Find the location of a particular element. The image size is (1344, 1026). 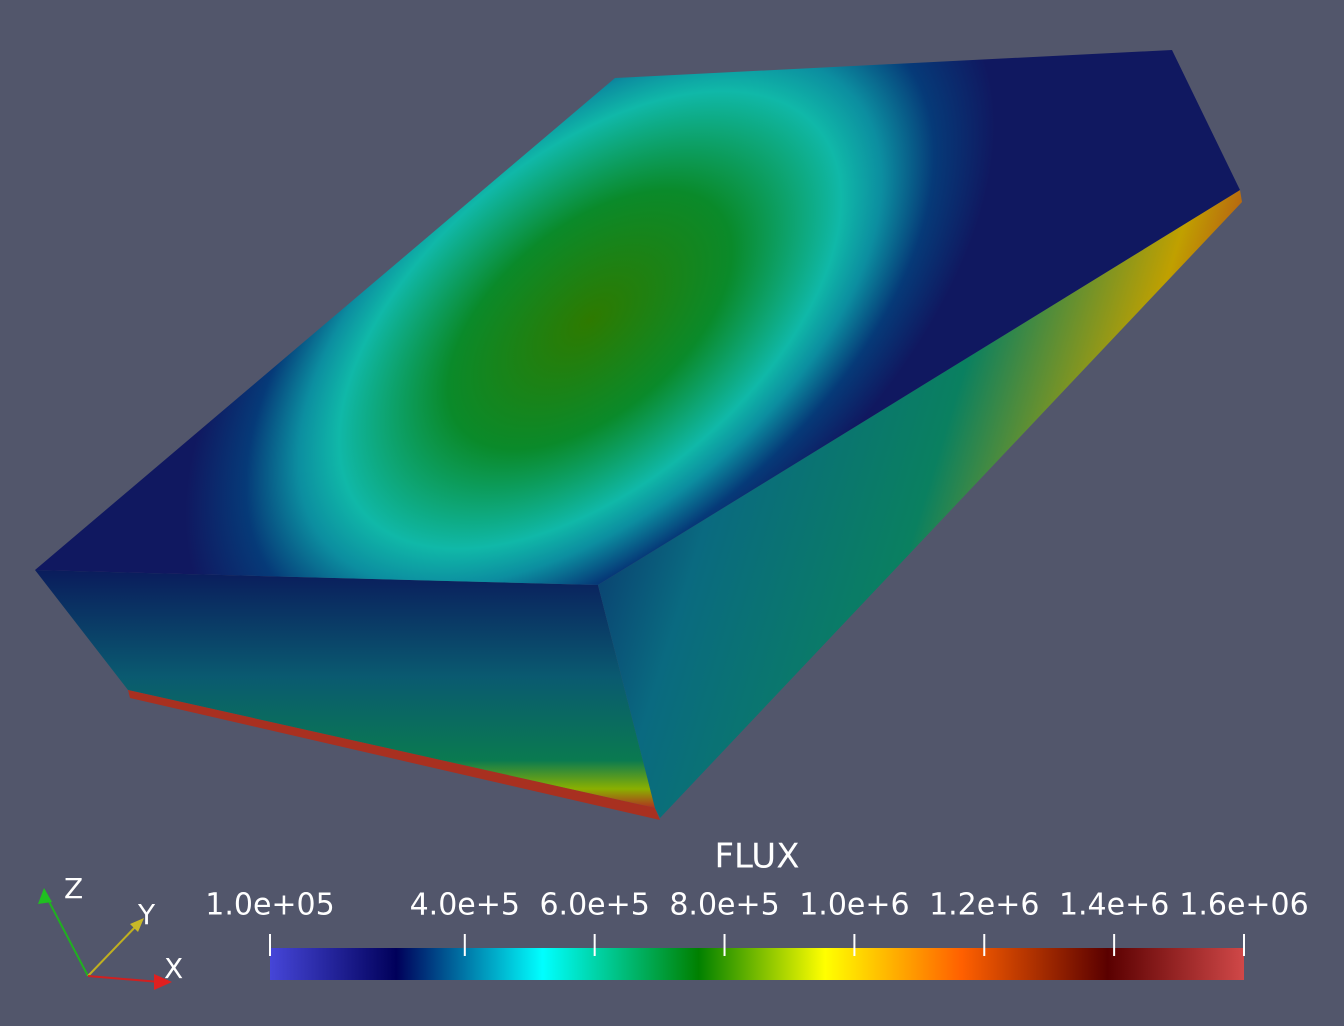

tick-label: 6.0e+5 is located at coordinates (594, 905).